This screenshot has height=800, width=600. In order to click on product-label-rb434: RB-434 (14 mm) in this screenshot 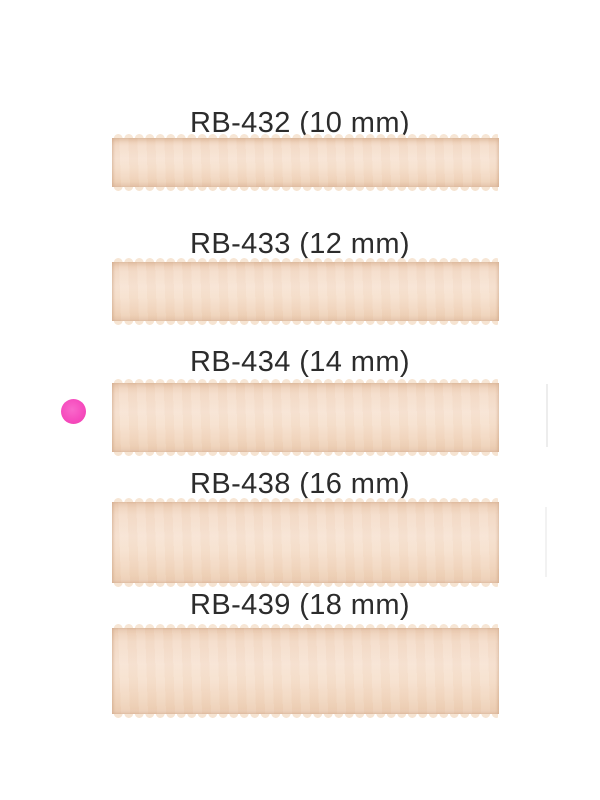, I will do `click(300, 362)`.